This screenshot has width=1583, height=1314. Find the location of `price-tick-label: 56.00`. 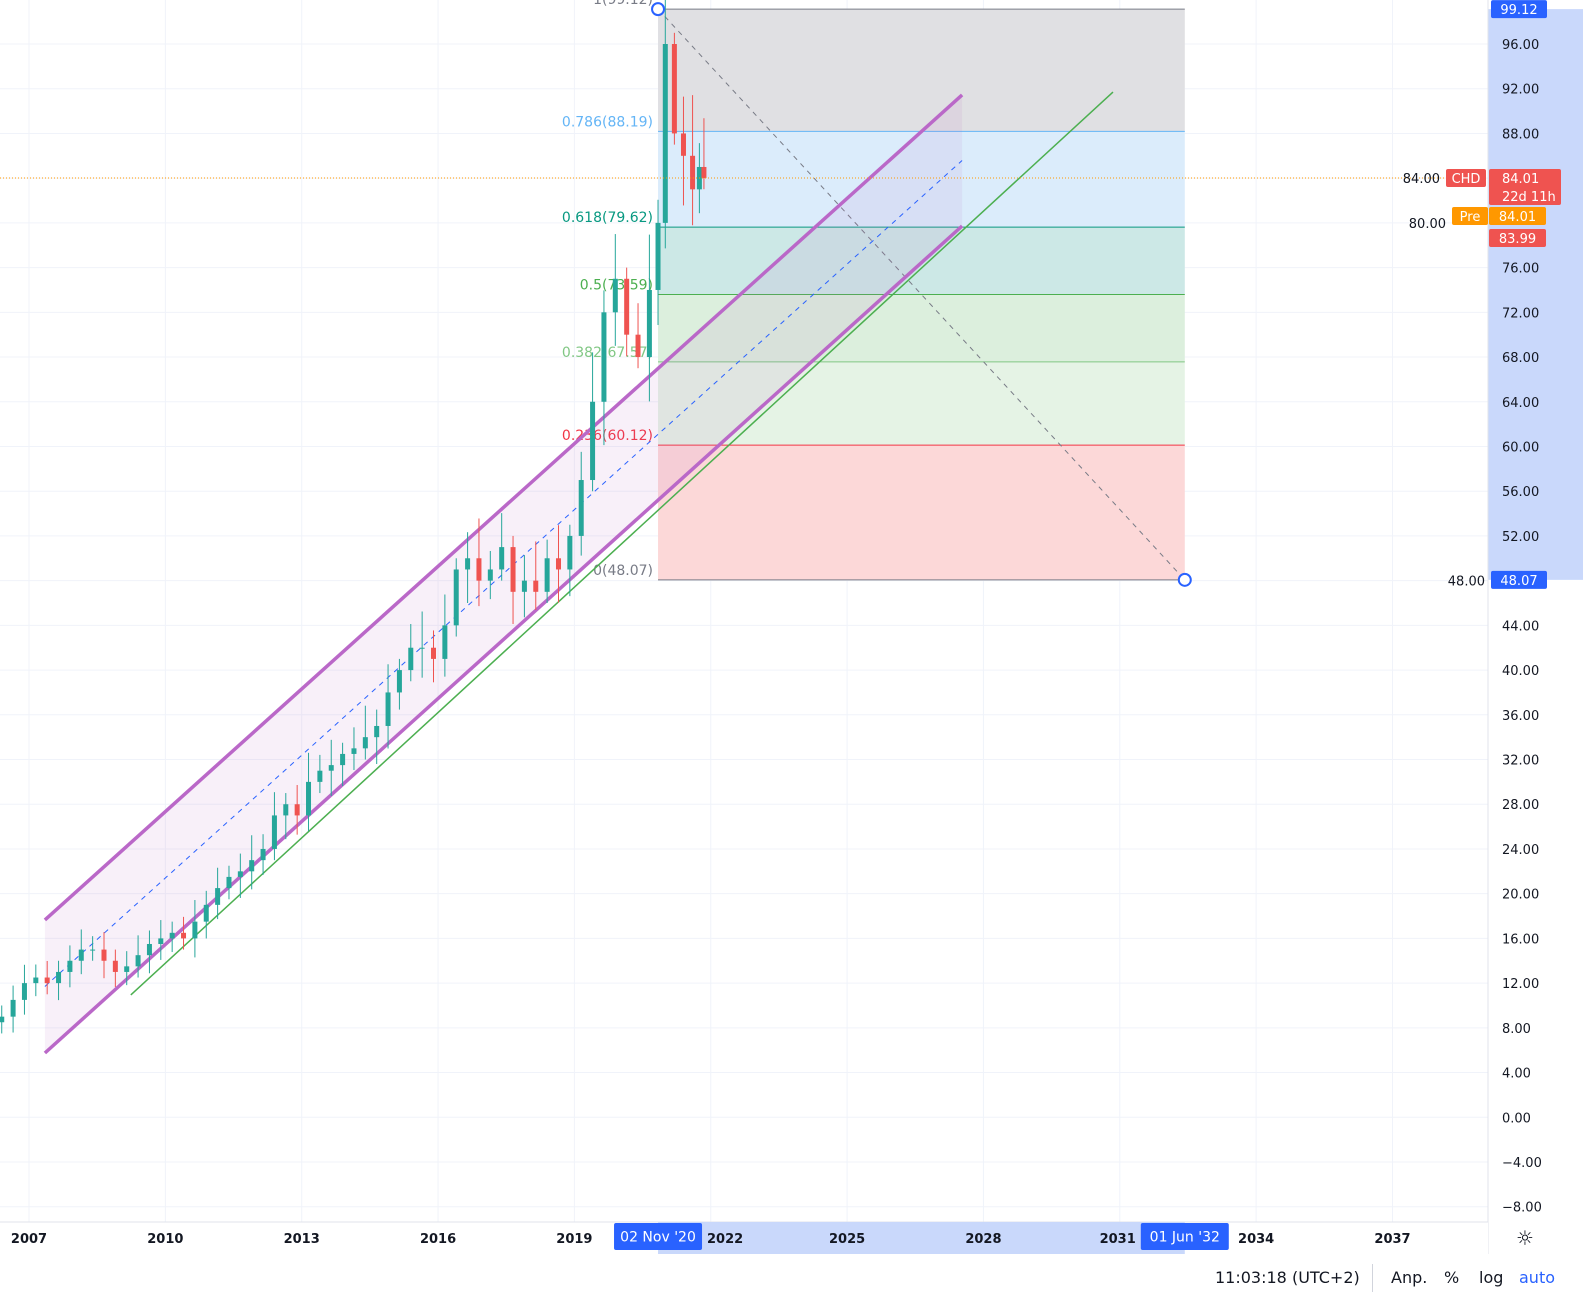

price-tick-label: 56.00 is located at coordinates (1520, 492).